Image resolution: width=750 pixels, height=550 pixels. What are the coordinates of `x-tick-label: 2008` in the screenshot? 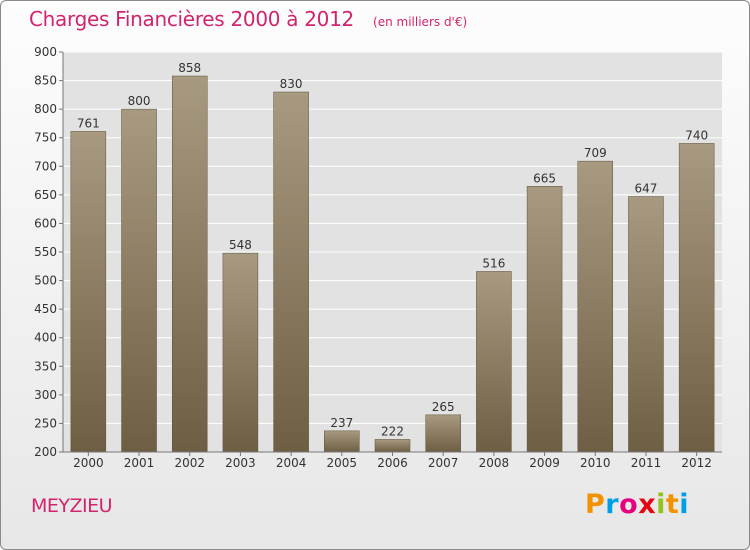 It's located at (494, 463).